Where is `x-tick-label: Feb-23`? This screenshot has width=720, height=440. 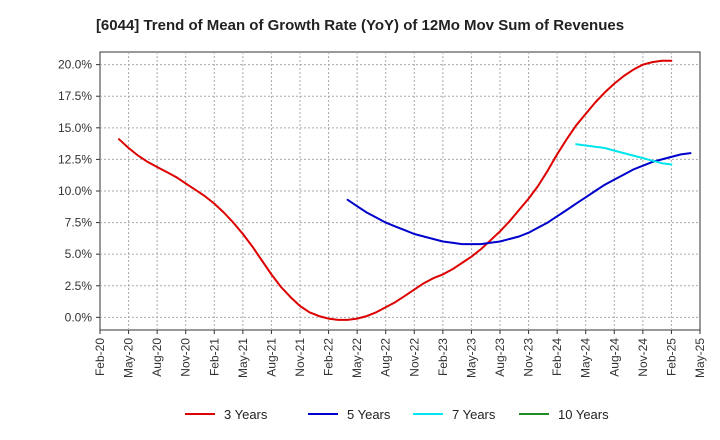 x-tick-label: Feb-23 is located at coordinates (443, 357).